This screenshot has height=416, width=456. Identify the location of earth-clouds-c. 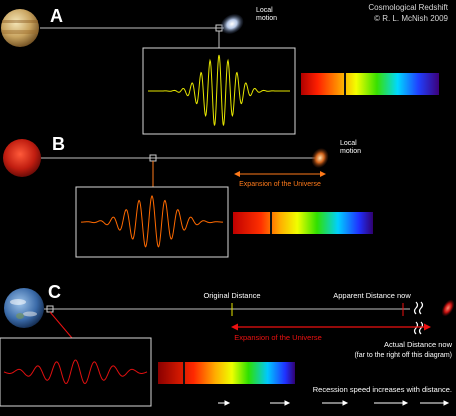
(23, 309).